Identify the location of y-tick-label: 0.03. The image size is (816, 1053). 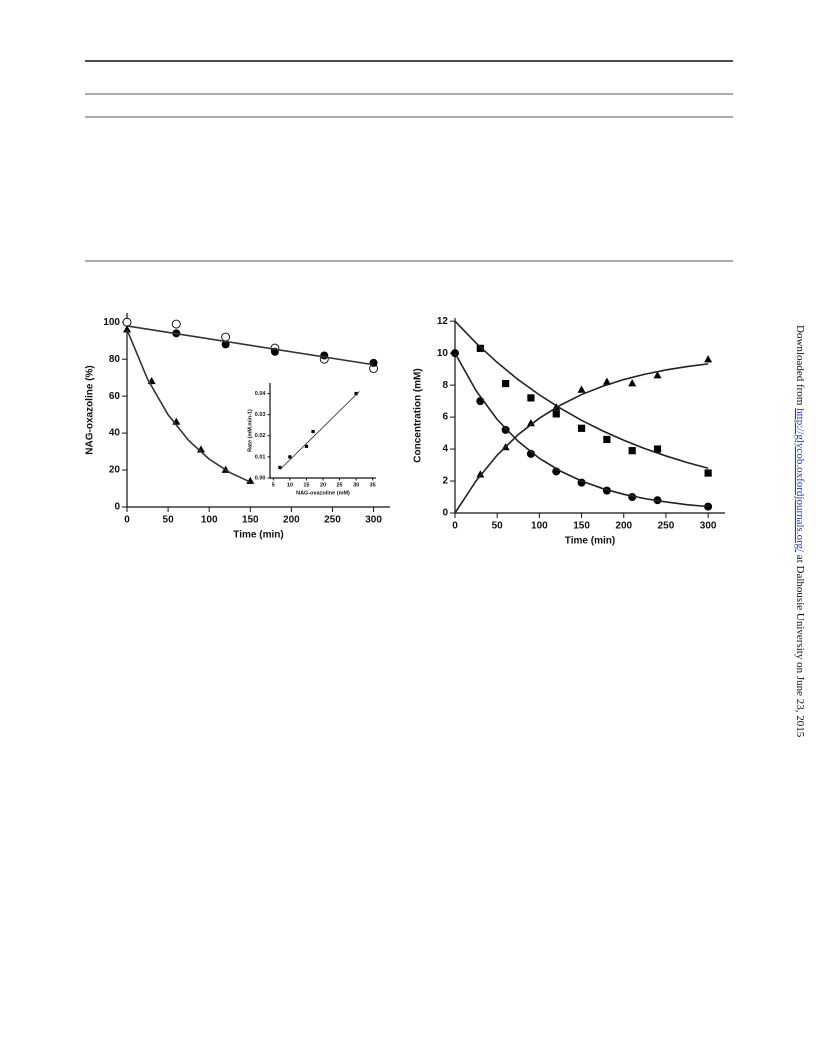
(260, 415).